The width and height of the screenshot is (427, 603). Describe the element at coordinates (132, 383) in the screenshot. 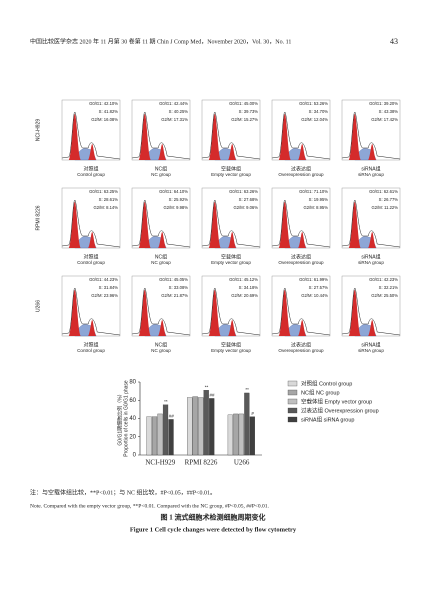

I see `y-tick-label: 80` at that location.